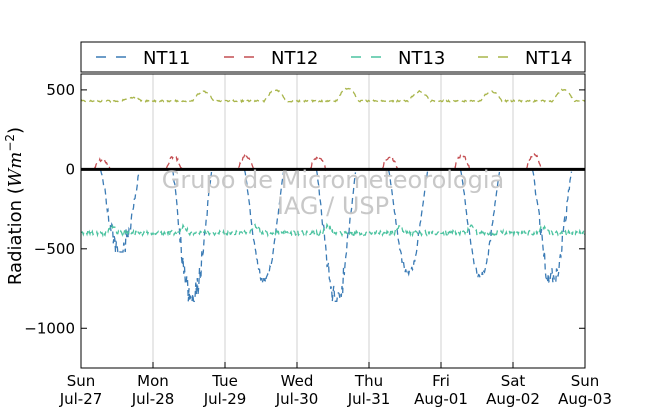 Image resolution: width=650 pixels, height=409 pixels. I want to click on x-tick-label-date: Aug-01, so click(441, 399).